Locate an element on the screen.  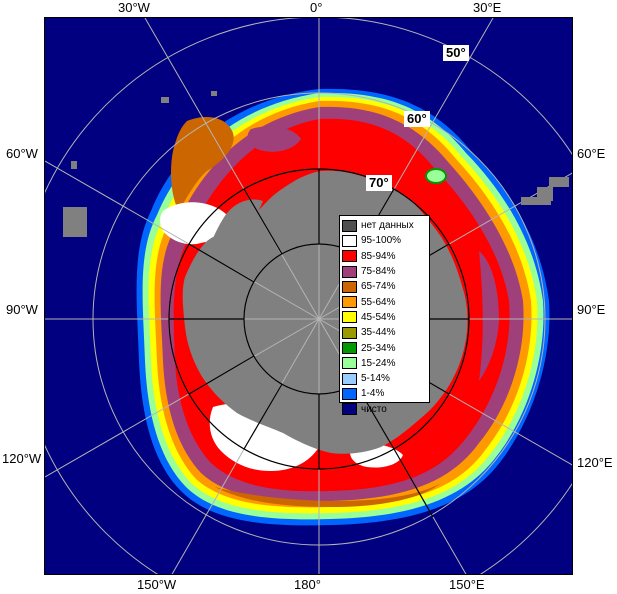
legend-item: 5-14% is located at coordinates (384, 378).